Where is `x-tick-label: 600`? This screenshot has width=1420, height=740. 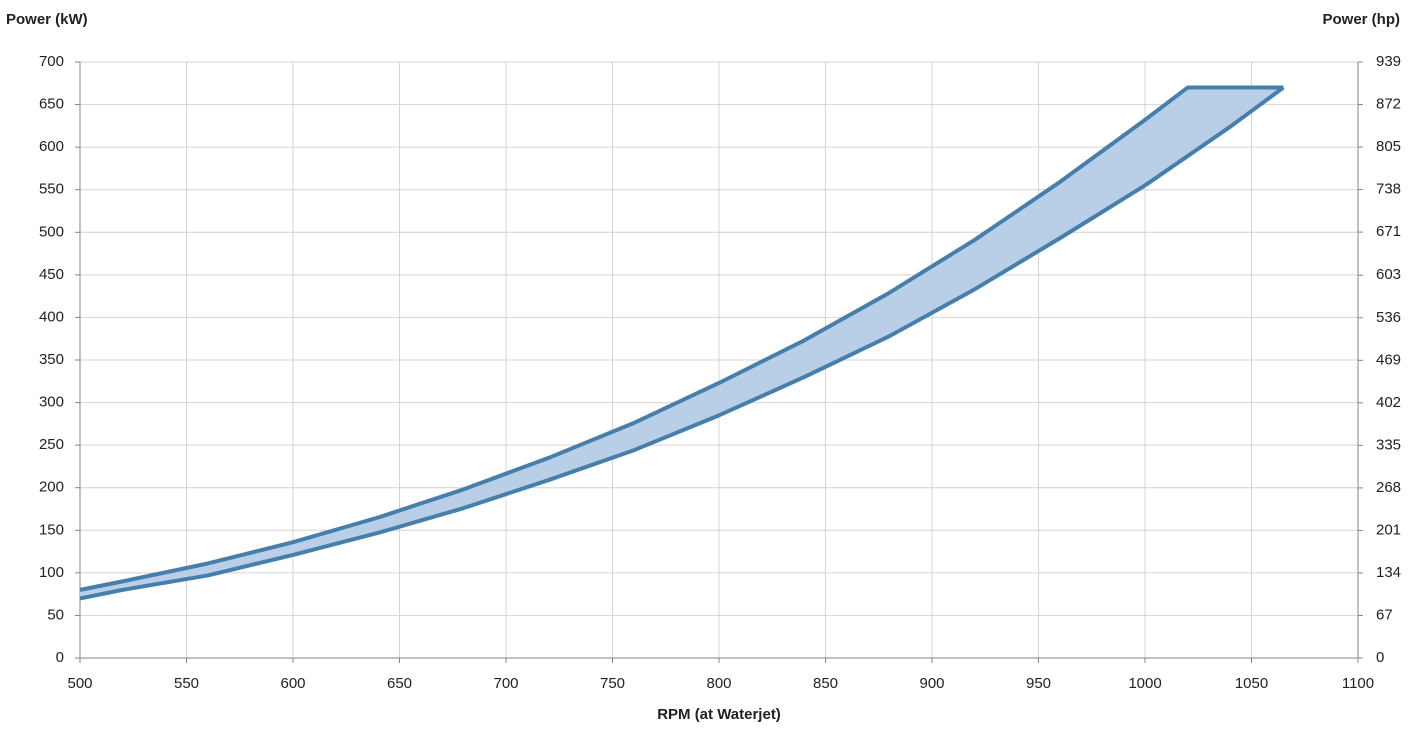 x-tick-label: 600 is located at coordinates (292, 683).